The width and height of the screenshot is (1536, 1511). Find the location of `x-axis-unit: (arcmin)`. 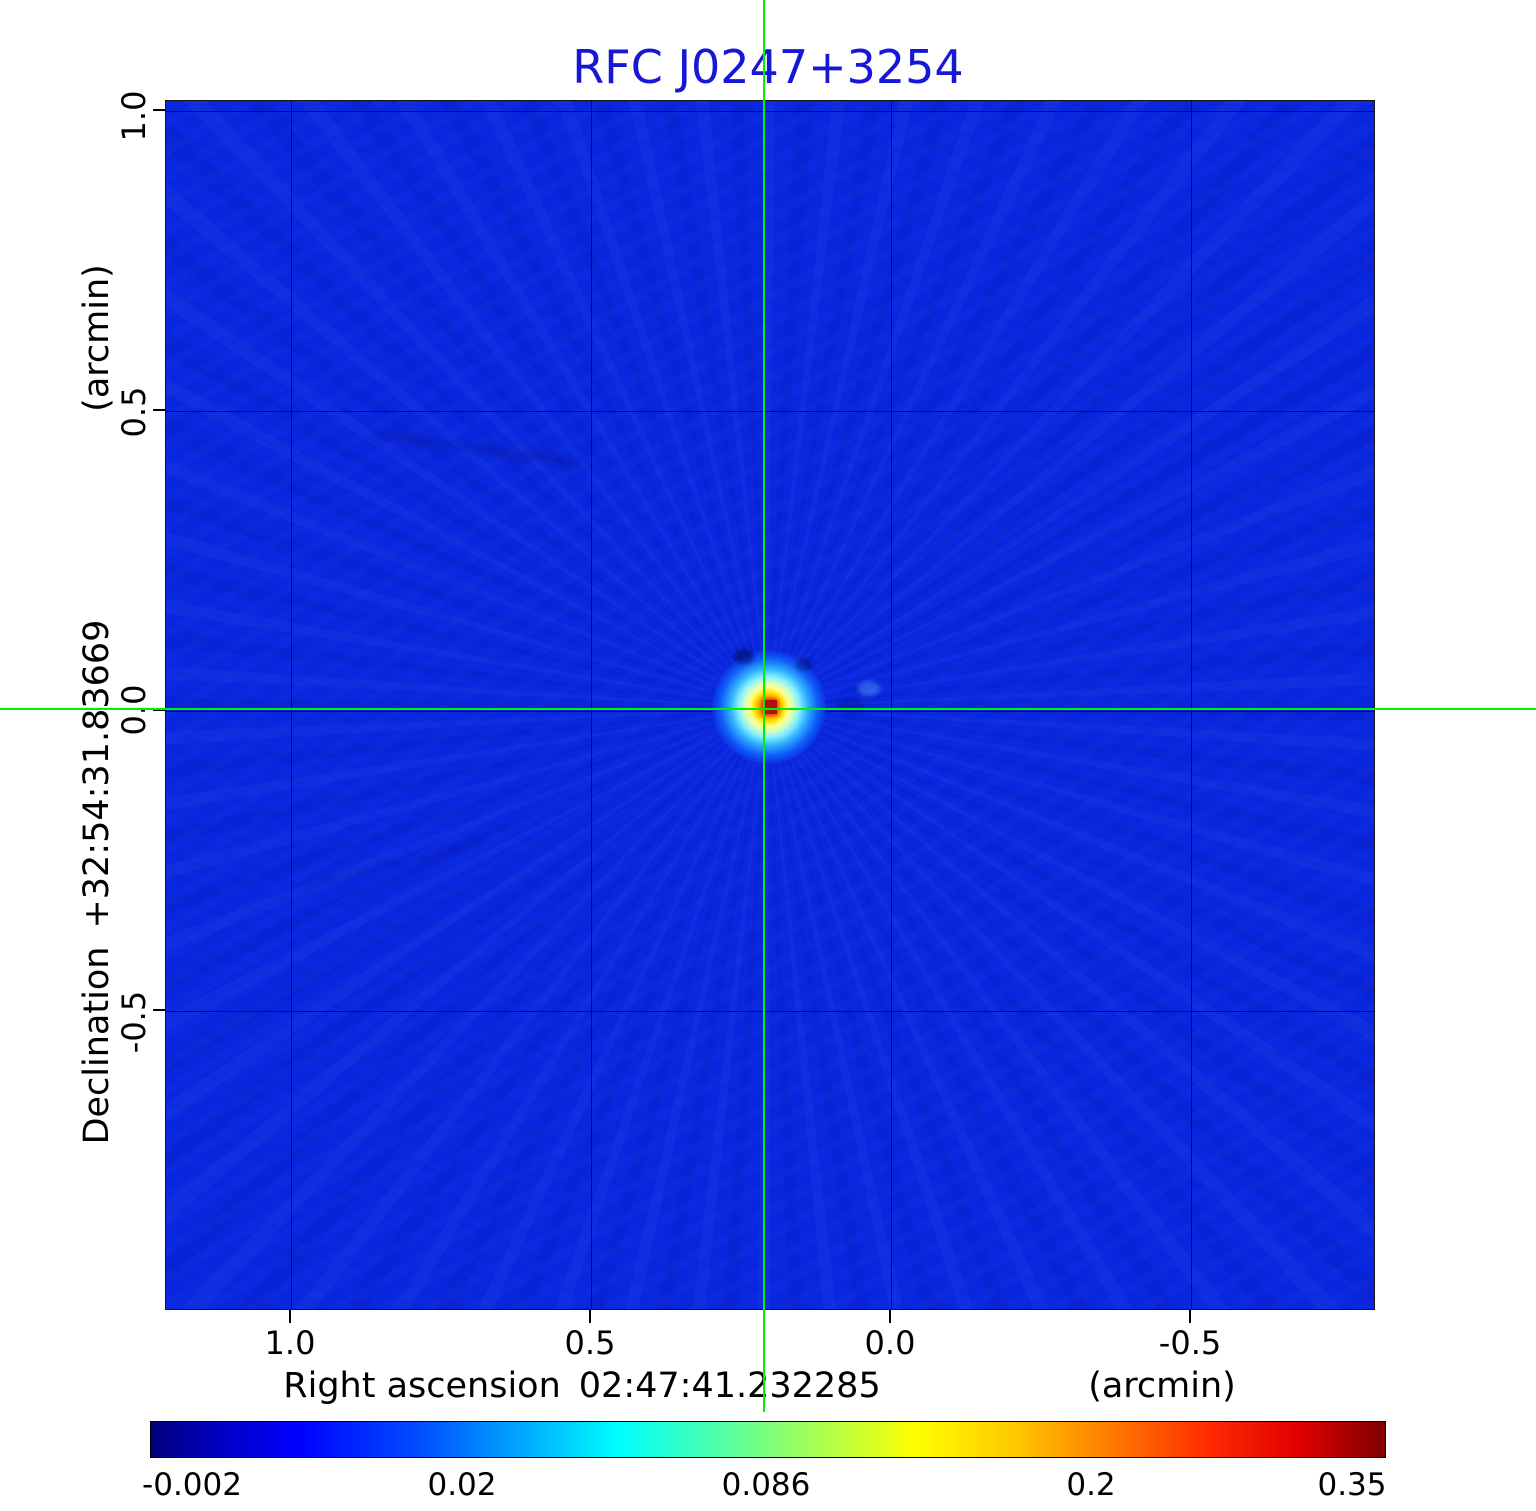

x-axis-unit: (arcmin) is located at coordinates (1162, 1386).